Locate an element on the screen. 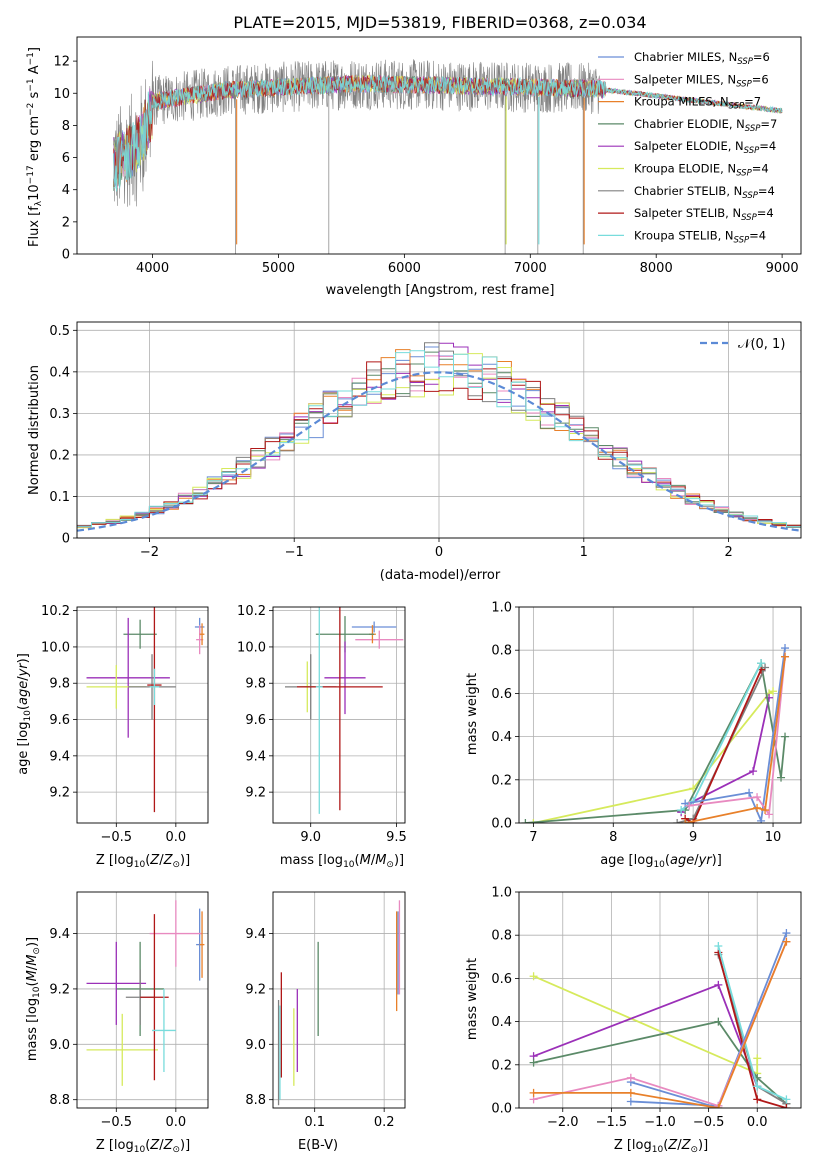 This screenshot has width=819, height=1170. x-tick-label: 1 is located at coordinates (584, 552).